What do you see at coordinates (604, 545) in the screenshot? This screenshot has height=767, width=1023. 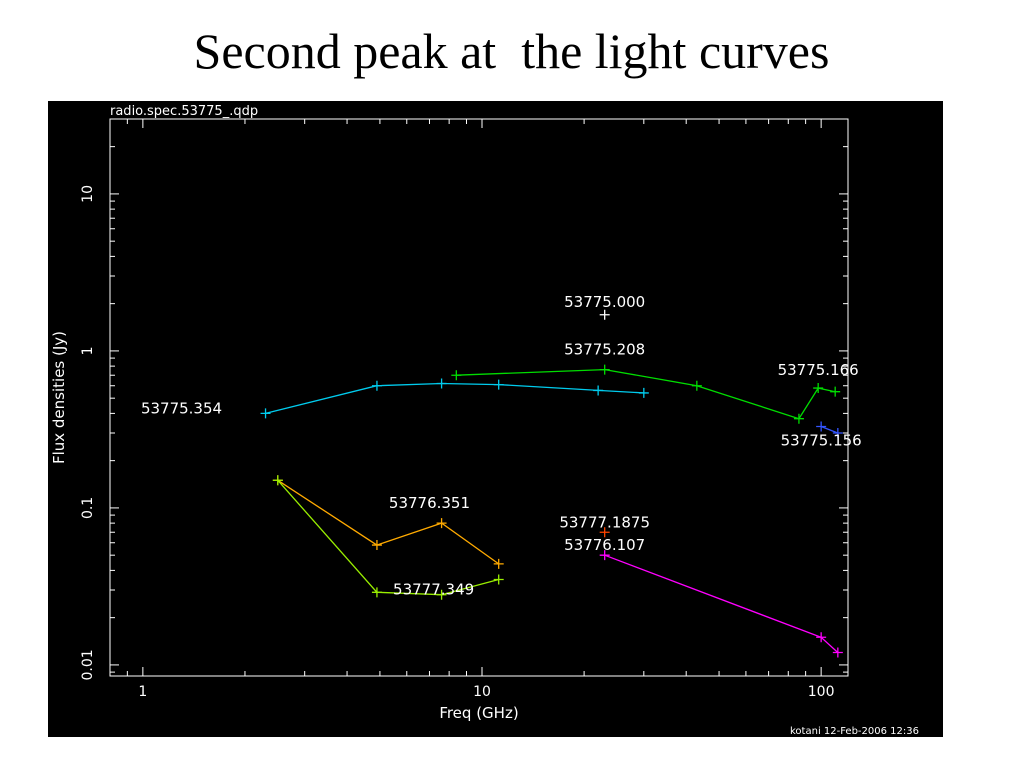 I see `series-annotation: 53776.107` at bounding box center [604, 545].